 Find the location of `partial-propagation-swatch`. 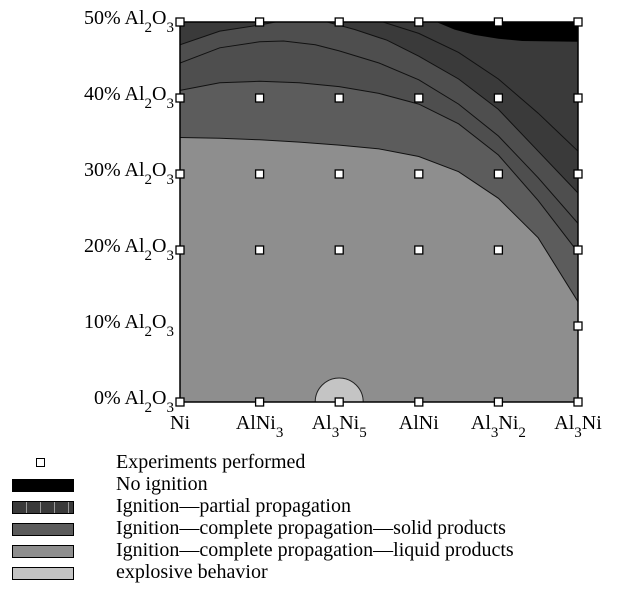

partial-propagation-swatch is located at coordinates (43, 507).